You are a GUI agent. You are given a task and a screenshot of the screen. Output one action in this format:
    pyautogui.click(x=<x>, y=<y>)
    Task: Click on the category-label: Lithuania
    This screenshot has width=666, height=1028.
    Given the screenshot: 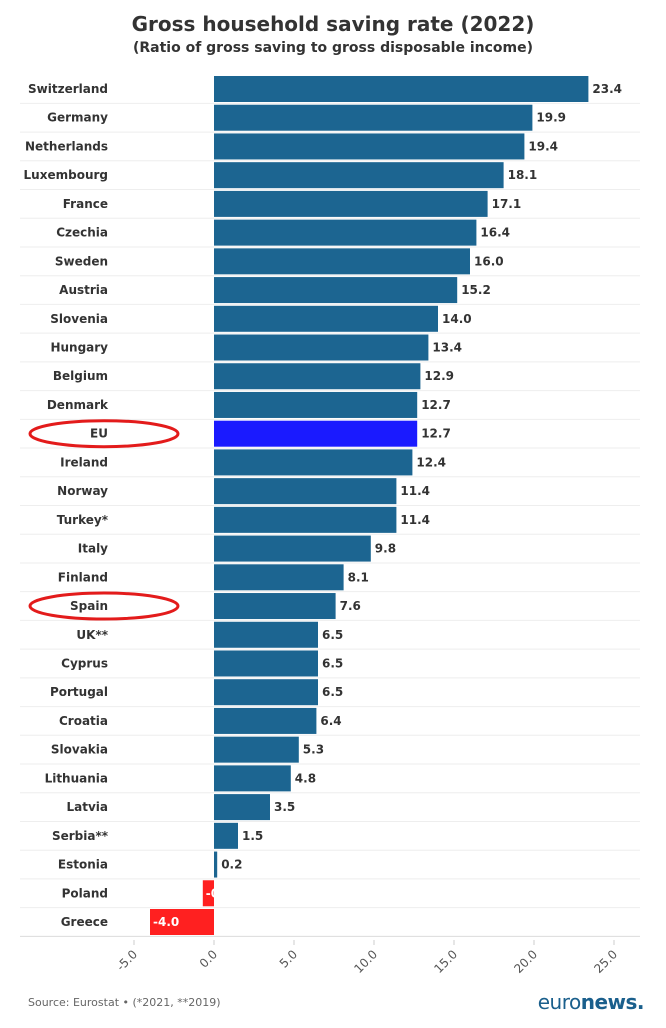 What is the action you would take?
    pyautogui.click(x=76, y=778)
    